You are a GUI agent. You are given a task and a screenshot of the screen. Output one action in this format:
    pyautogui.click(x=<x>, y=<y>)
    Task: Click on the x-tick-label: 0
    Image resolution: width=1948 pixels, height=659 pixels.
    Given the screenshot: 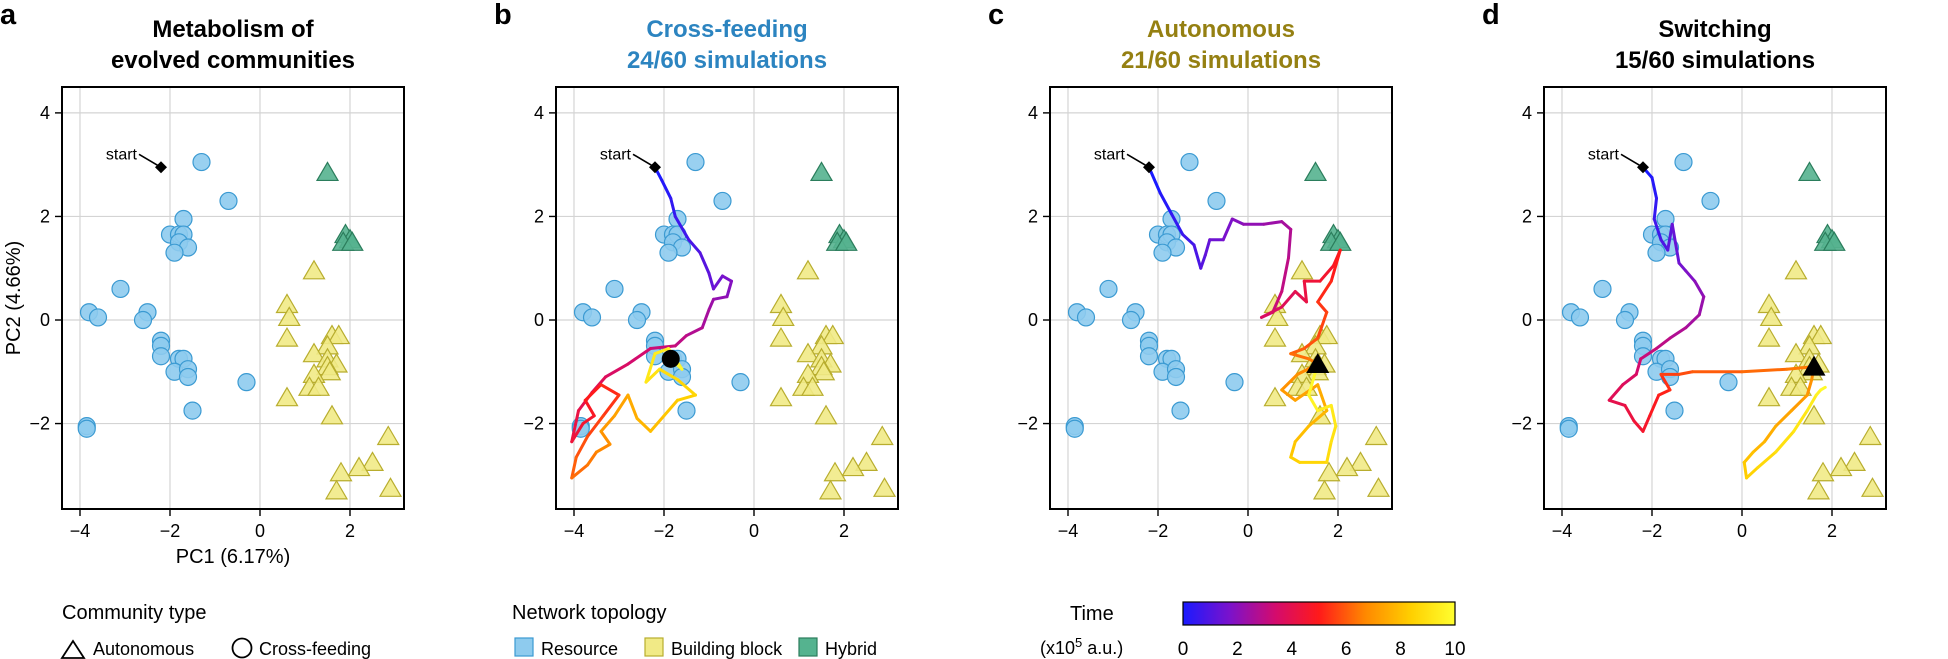 What is the action you would take?
    pyautogui.click(x=260, y=531)
    